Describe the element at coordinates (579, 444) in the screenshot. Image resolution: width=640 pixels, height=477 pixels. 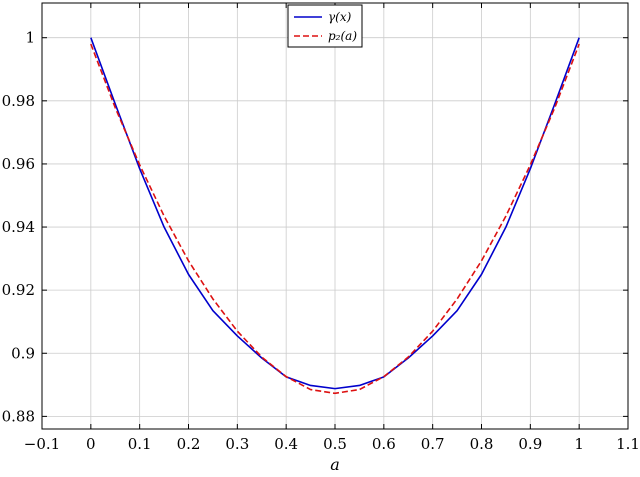
I see `x-tick-label: 1` at that location.